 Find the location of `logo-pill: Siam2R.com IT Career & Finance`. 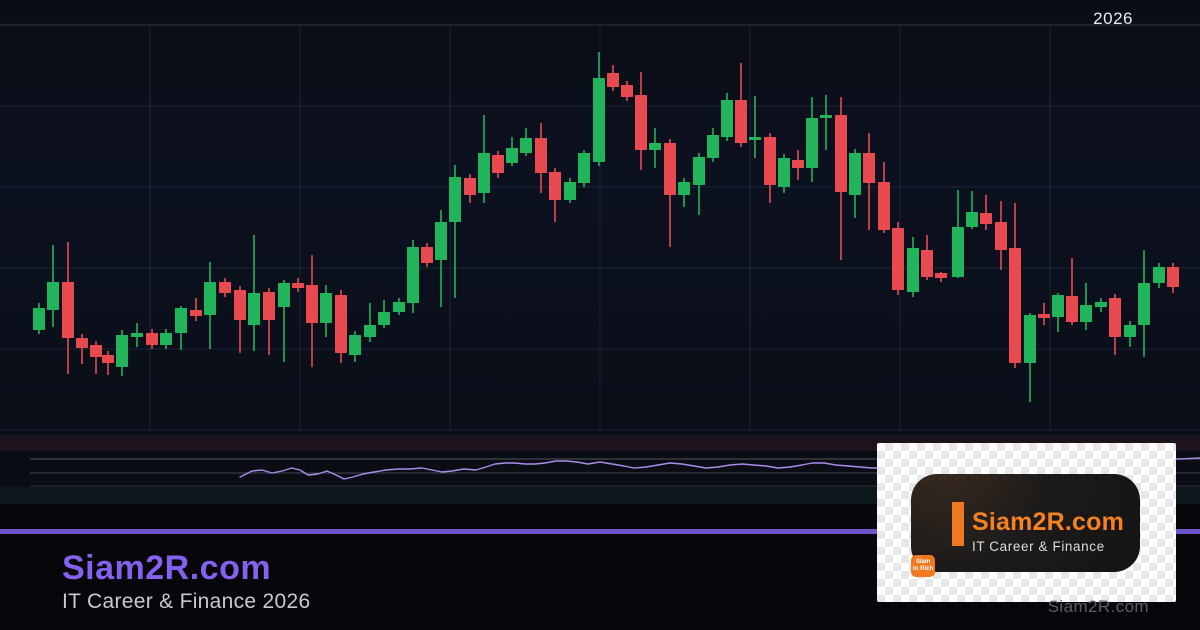

logo-pill: Siam2R.com IT Career & Finance is located at coordinates (1025, 523).